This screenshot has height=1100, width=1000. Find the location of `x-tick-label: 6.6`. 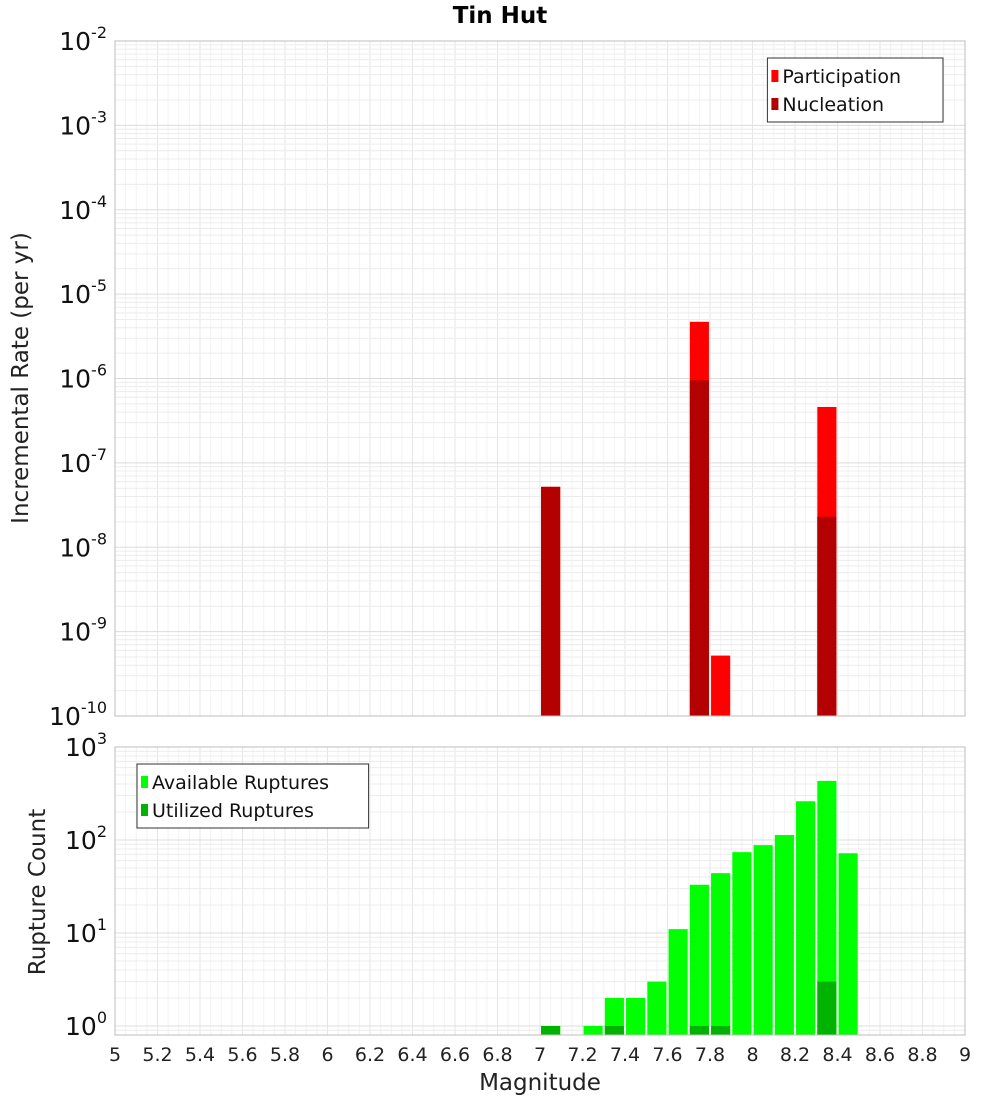

x-tick-label: 6.6 is located at coordinates (455, 1055).